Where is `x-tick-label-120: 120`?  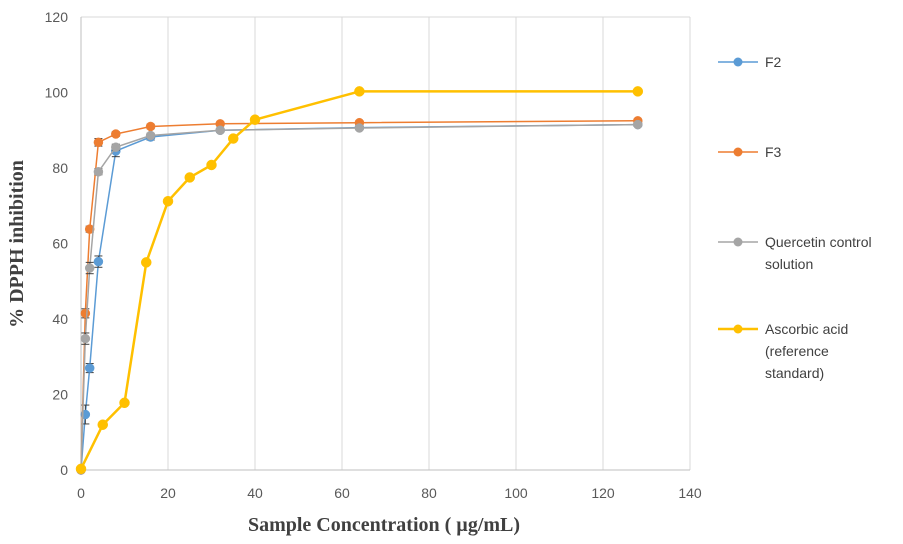
x-tick-label-120: 120 is located at coordinates (603, 493).